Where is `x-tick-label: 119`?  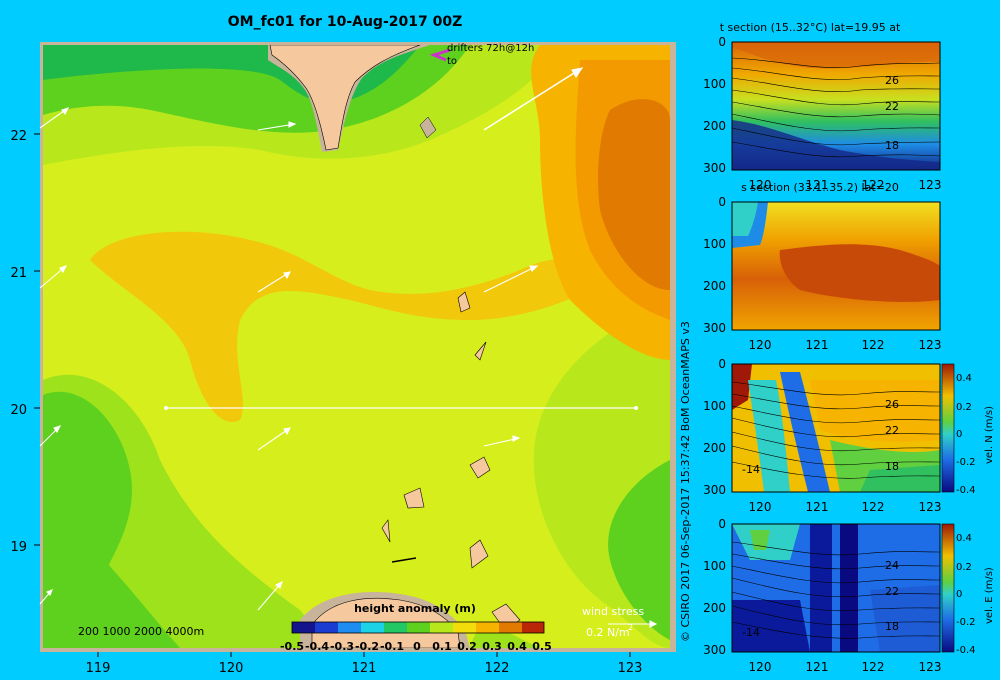 x-tick-label: 119 is located at coordinates (98, 668).